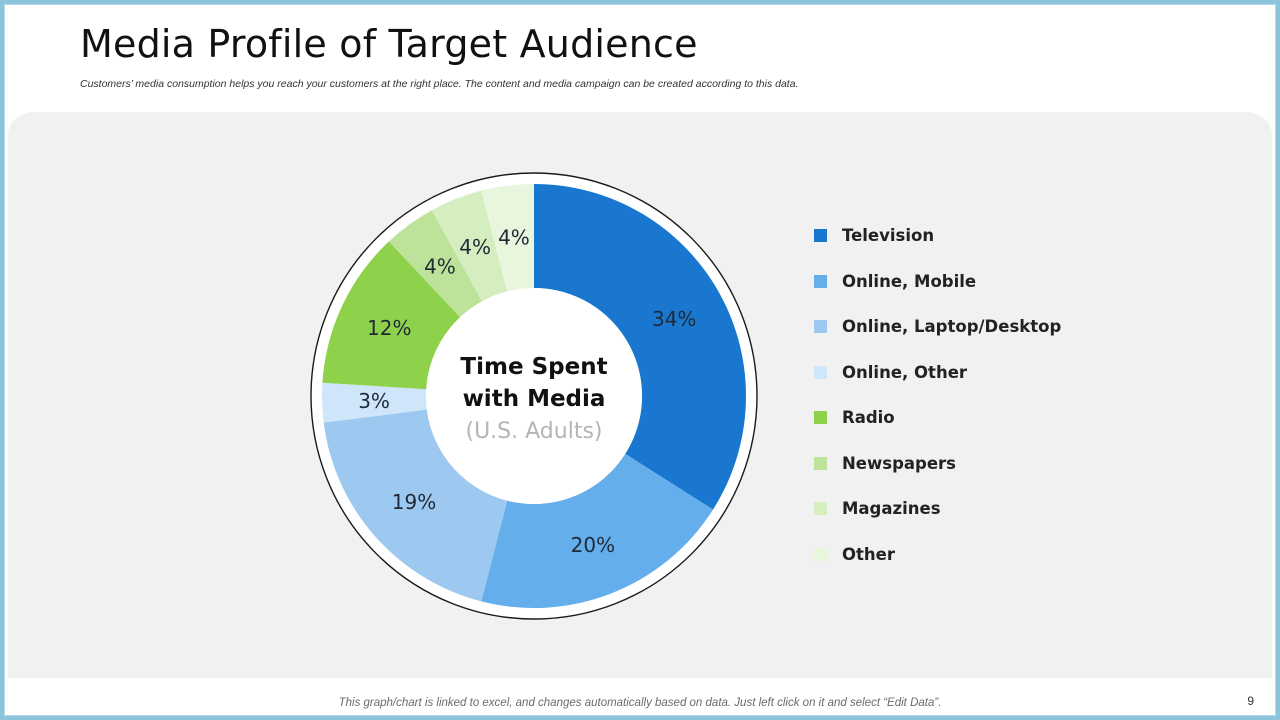  I want to click on legend-item: Online, Mobile, so click(895, 281).